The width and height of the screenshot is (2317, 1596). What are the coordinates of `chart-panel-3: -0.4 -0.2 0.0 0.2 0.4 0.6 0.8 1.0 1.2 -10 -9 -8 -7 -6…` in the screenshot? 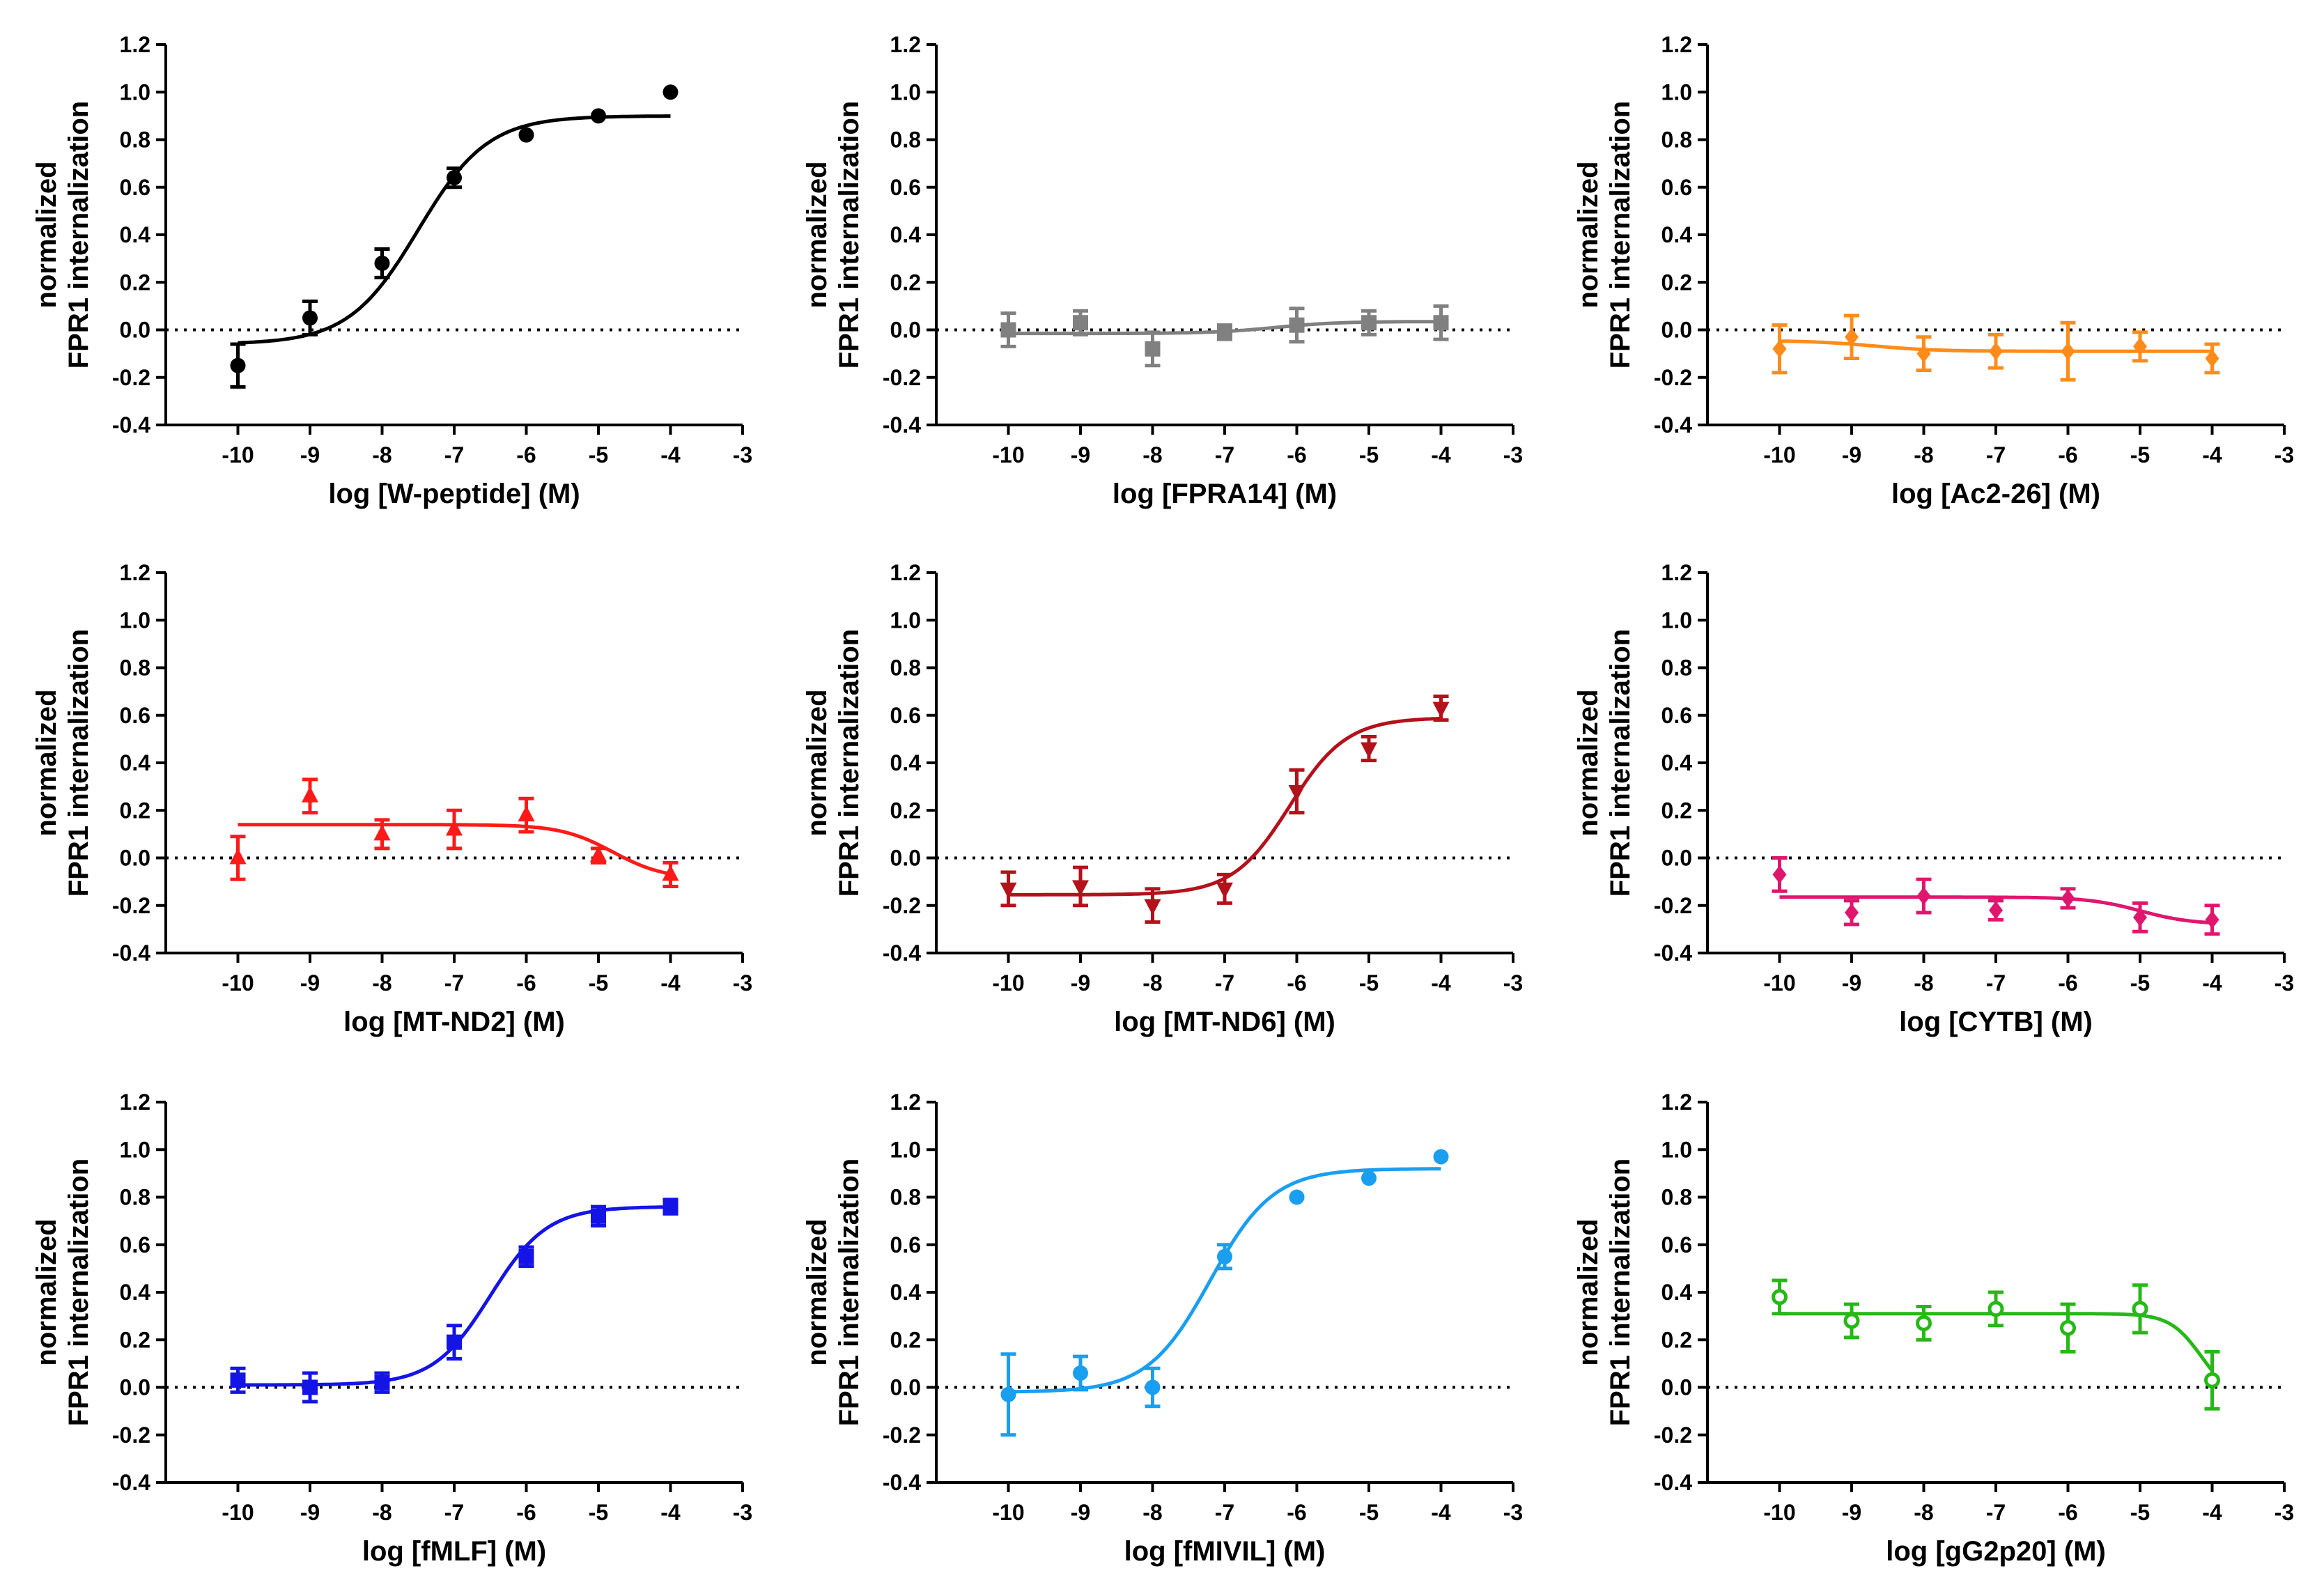 It's located at (1933, 270).